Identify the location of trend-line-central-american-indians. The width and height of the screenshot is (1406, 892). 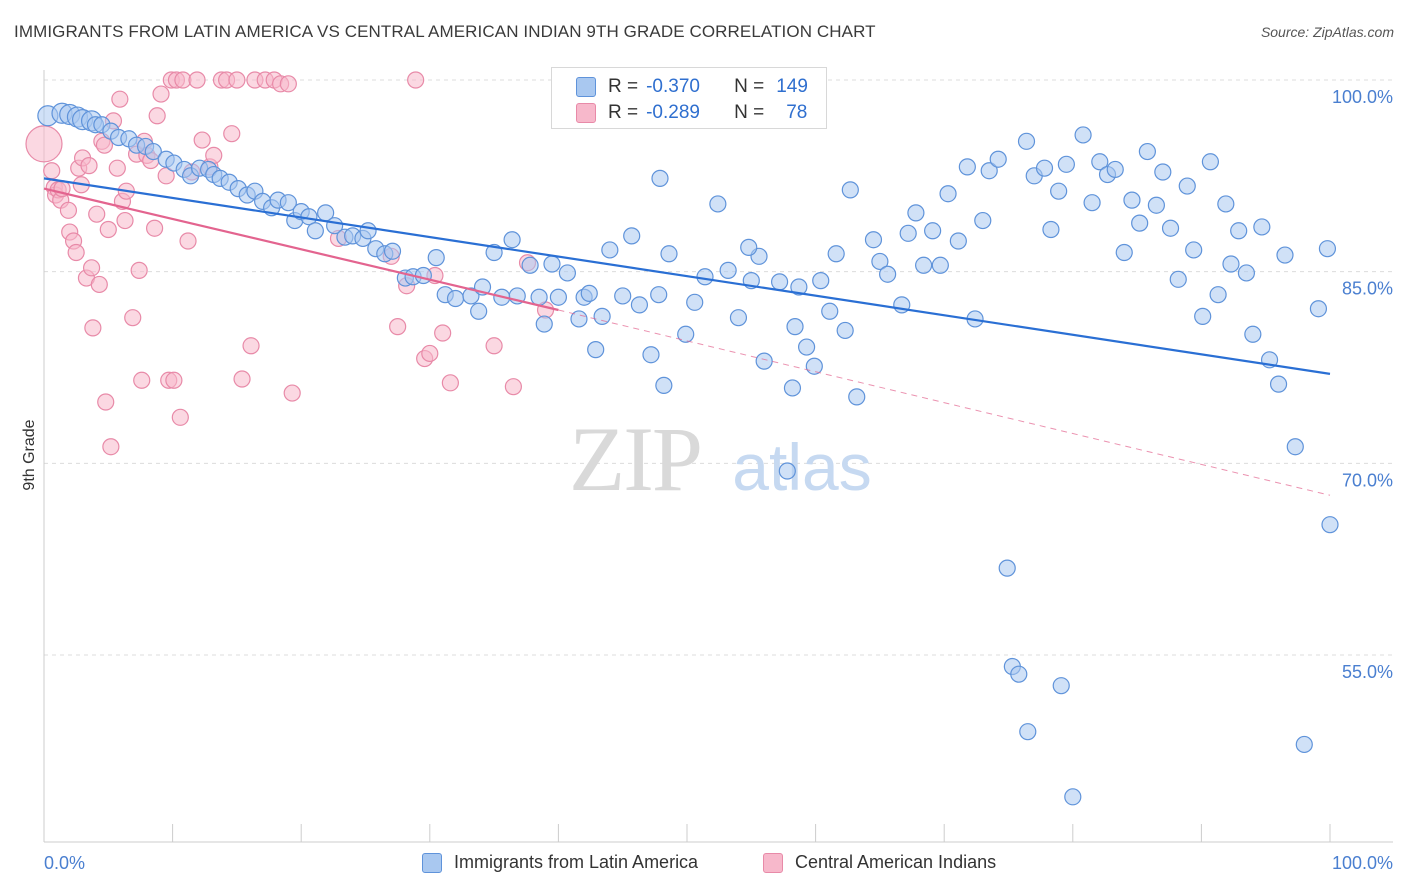
(301, 249).